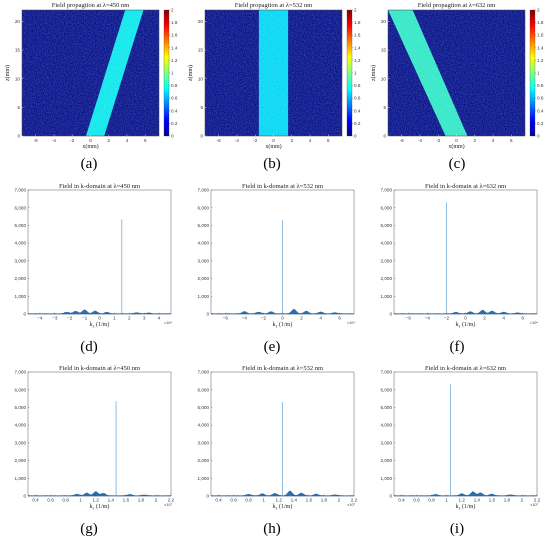 This screenshot has width=550, height=540. Describe the element at coordinates (21, 225) in the screenshot. I see `spectrum-ytick-label: 5,000` at that location.